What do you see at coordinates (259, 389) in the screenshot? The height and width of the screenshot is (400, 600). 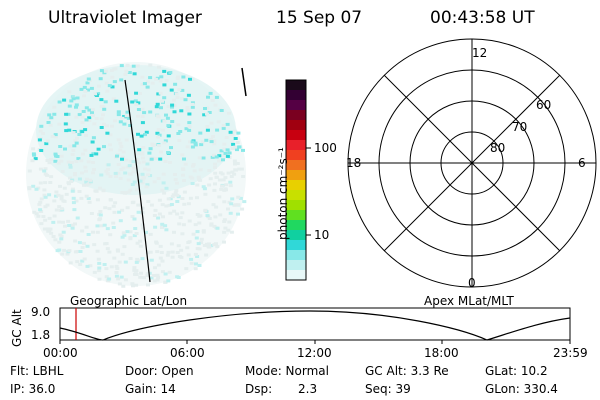 I see `dsp-label: Dsp:` at bounding box center [259, 389].